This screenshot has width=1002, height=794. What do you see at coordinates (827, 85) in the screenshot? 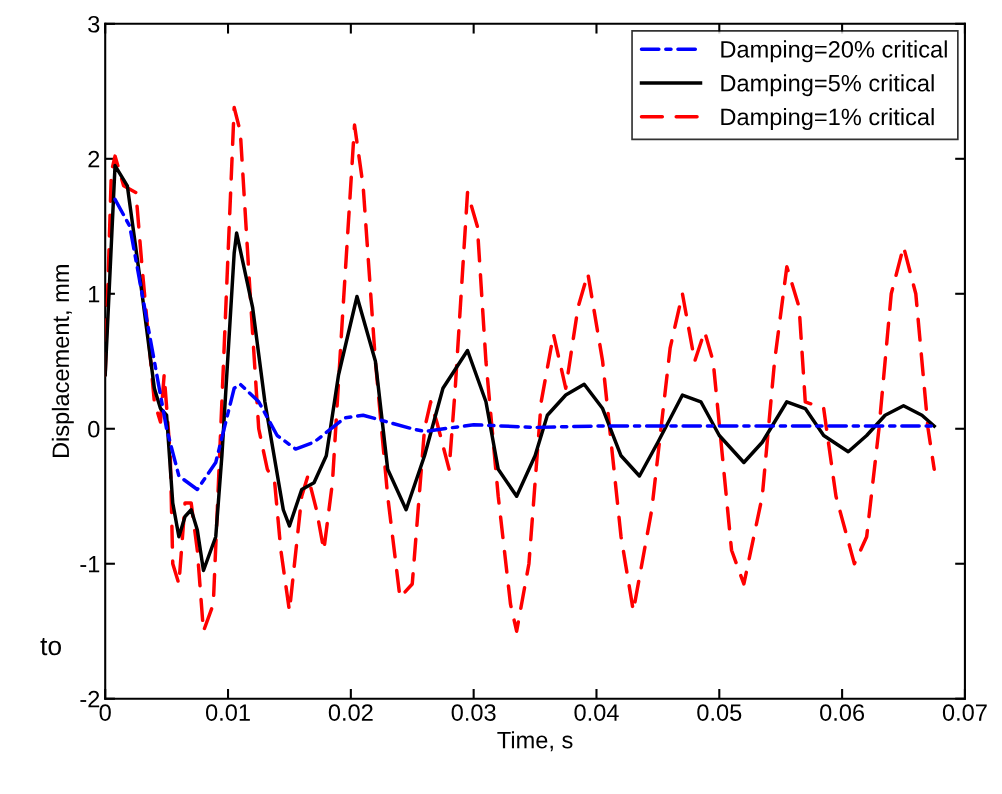
I see `legend-label: Damping=5% critical` at bounding box center [827, 85].